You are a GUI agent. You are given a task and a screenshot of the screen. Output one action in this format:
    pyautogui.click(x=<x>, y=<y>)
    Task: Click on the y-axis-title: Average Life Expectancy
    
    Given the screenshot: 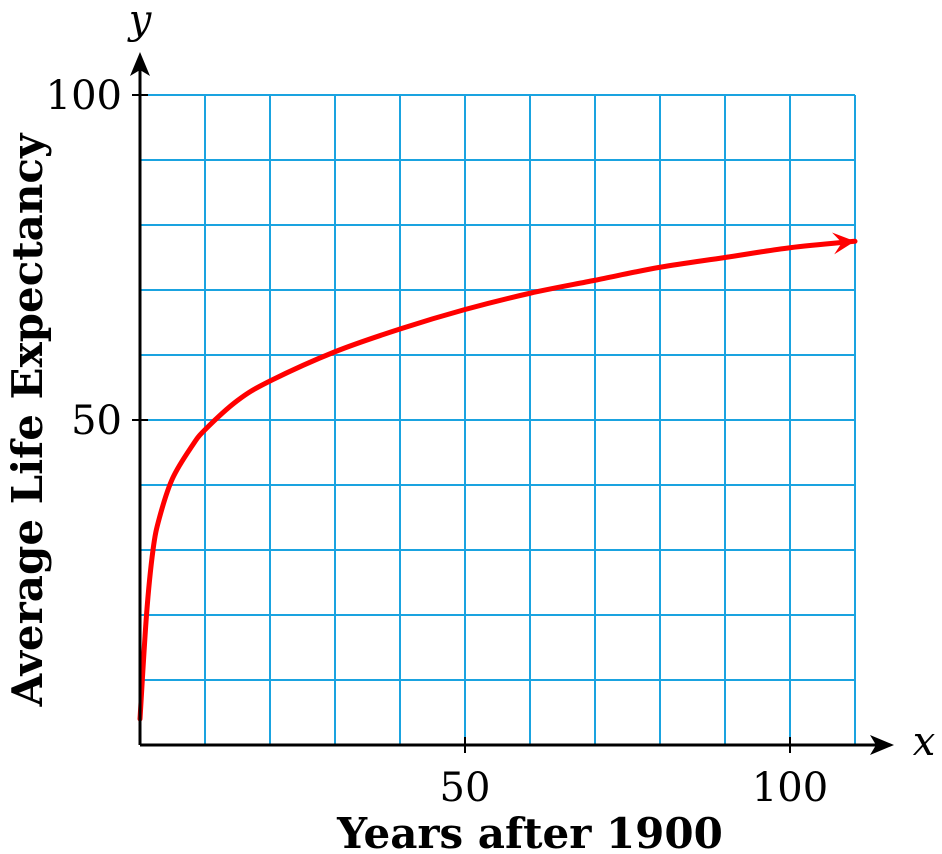 What is the action you would take?
    pyautogui.click(x=27, y=419)
    